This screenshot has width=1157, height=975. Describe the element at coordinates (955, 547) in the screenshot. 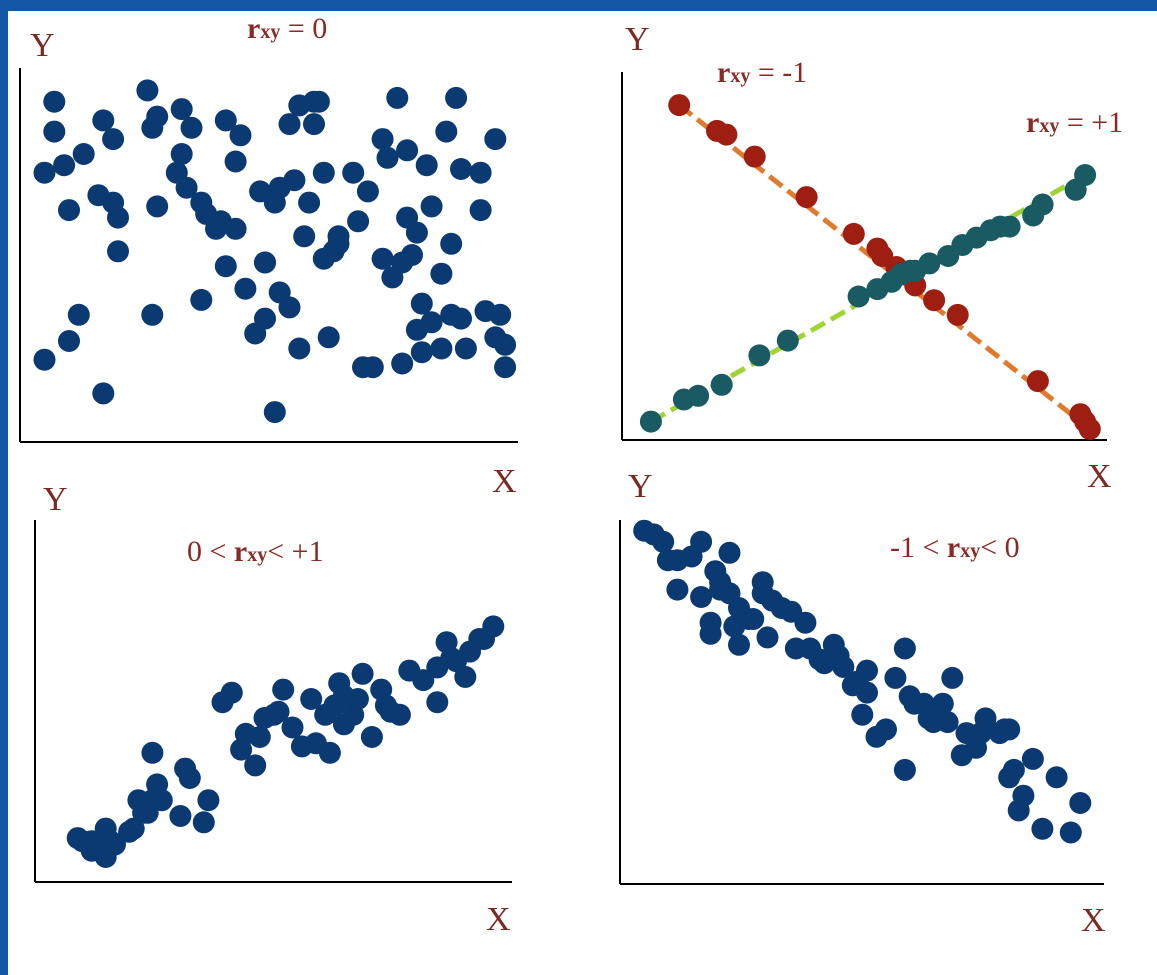

I see `annotation-r-negative: -1 < rxy< 0` at that location.